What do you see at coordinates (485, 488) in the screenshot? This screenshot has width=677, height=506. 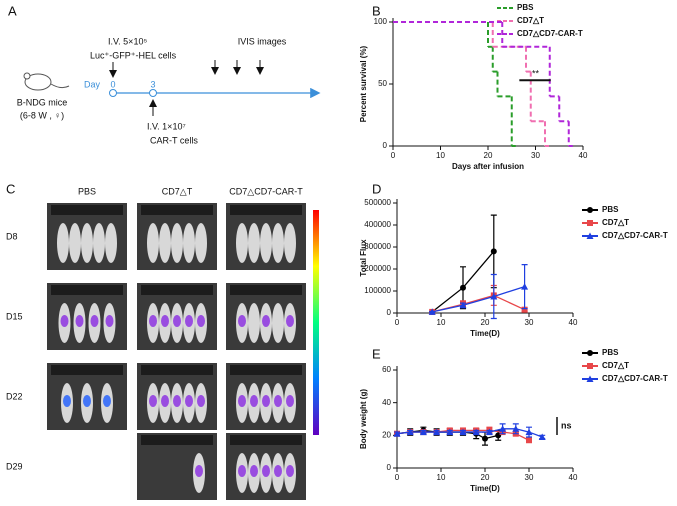 I see `x-axis-title: Time(D)` at bounding box center [485, 488].